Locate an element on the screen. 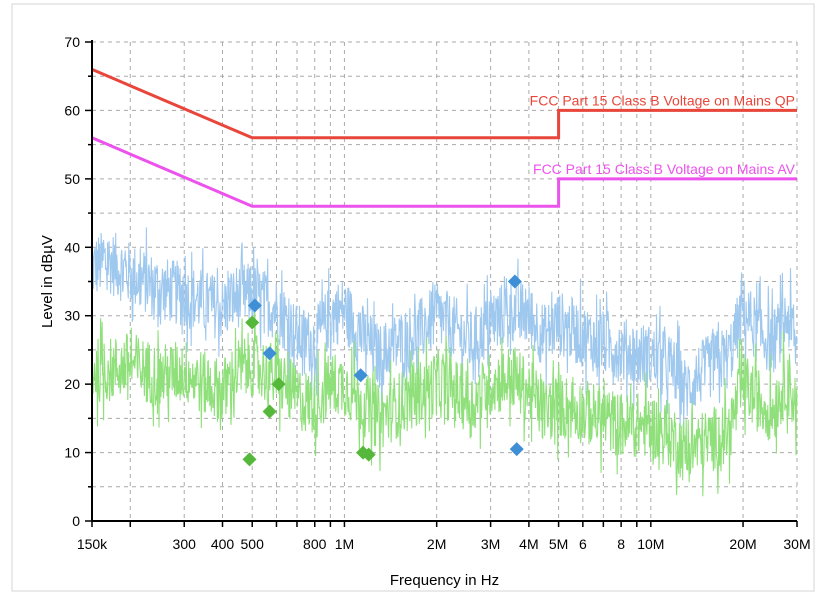  limit-line-qp is located at coordinates (444, 104).